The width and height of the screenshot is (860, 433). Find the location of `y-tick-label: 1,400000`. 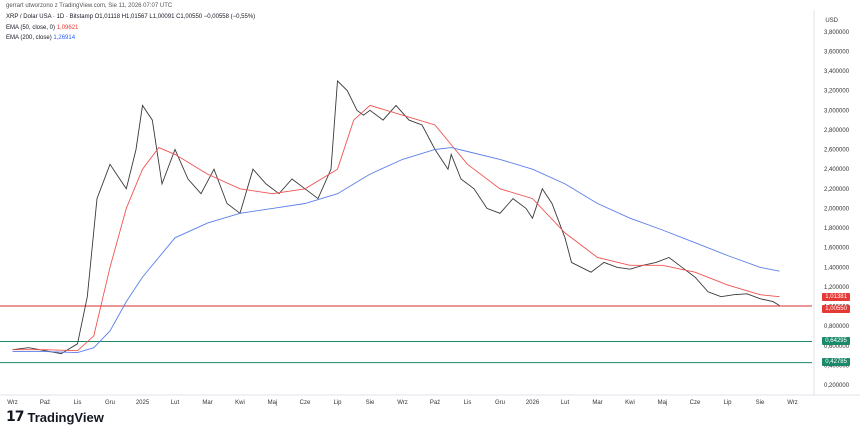

y-tick-label: 1,400000 is located at coordinates (837, 268).